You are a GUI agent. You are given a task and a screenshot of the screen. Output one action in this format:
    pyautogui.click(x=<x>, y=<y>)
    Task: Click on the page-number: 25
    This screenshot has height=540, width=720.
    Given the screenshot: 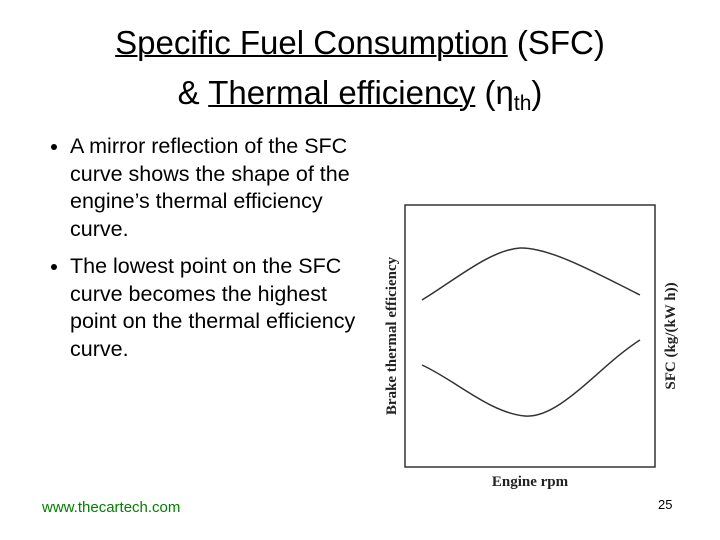 What is the action you would take?
    pyautogui.click(x=665, y=504)
    